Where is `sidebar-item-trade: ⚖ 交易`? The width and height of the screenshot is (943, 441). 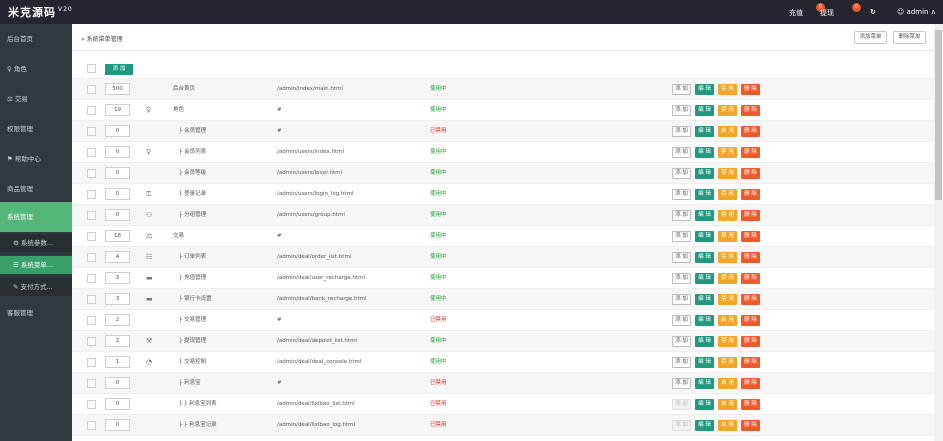 sidebar-item-trade: ⚖ 交易 is located at coordinates (36, 99).